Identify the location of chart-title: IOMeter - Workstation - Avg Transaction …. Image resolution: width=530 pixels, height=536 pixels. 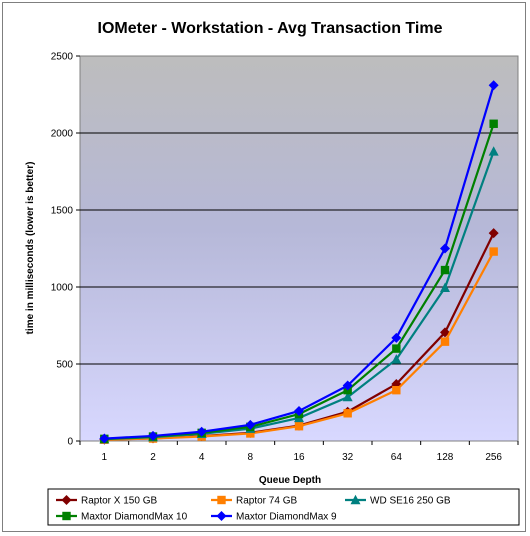
(270, 28).